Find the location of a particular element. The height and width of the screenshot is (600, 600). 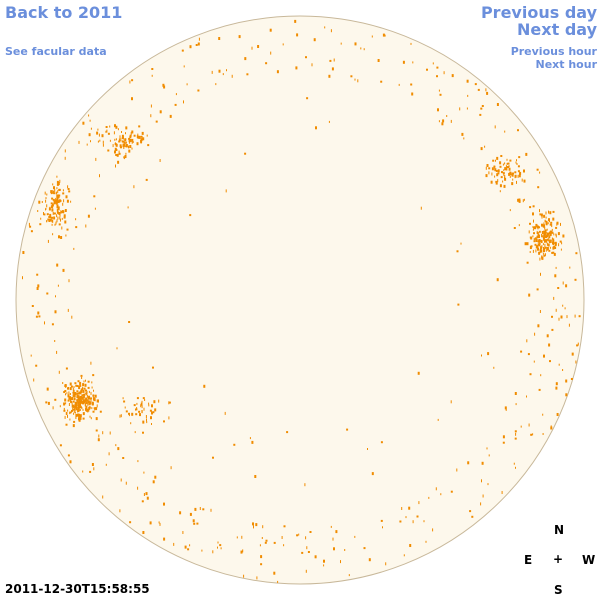

see-facular-data-link: See facular data is located at coordinates (56, 51).